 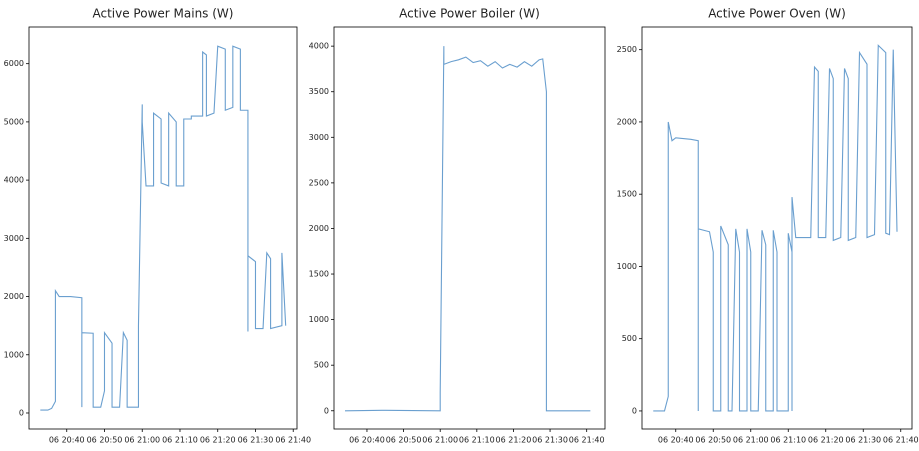 I want to click on chart-title: Active Power Boiler (W), so click(x=469, y=14).